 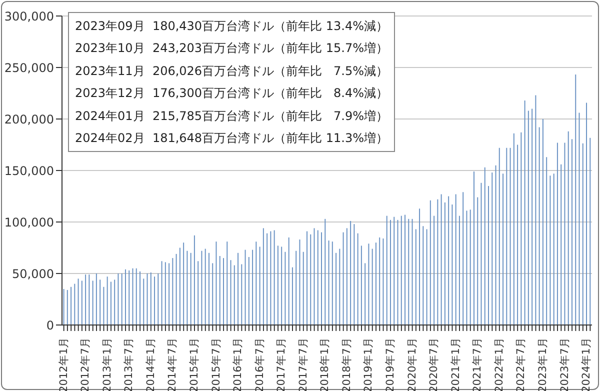 I want to click on annotation: 2024年02月 181,648百万台湾ドル（前年比 11.3%増）, so click(x=231, y=139).